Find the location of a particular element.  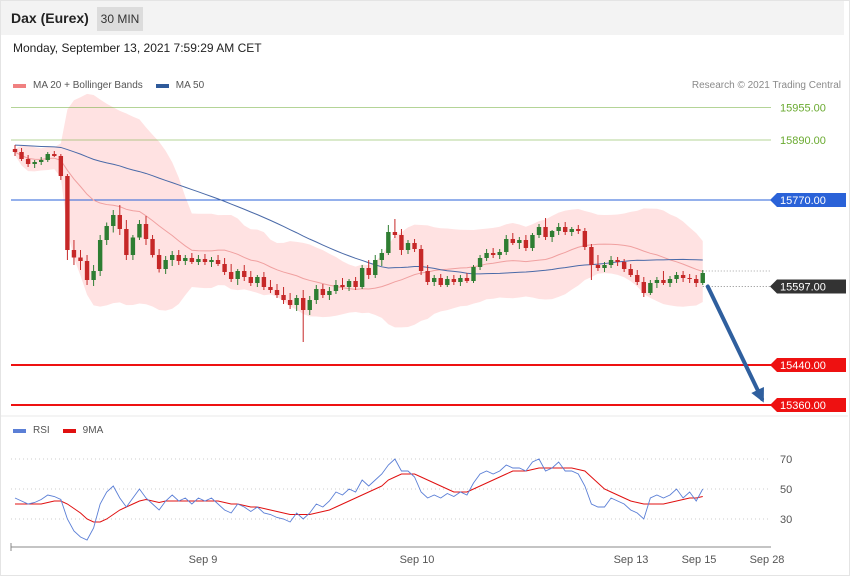

rsi-level-label-0: 70 is located at coordinates (786, 460).